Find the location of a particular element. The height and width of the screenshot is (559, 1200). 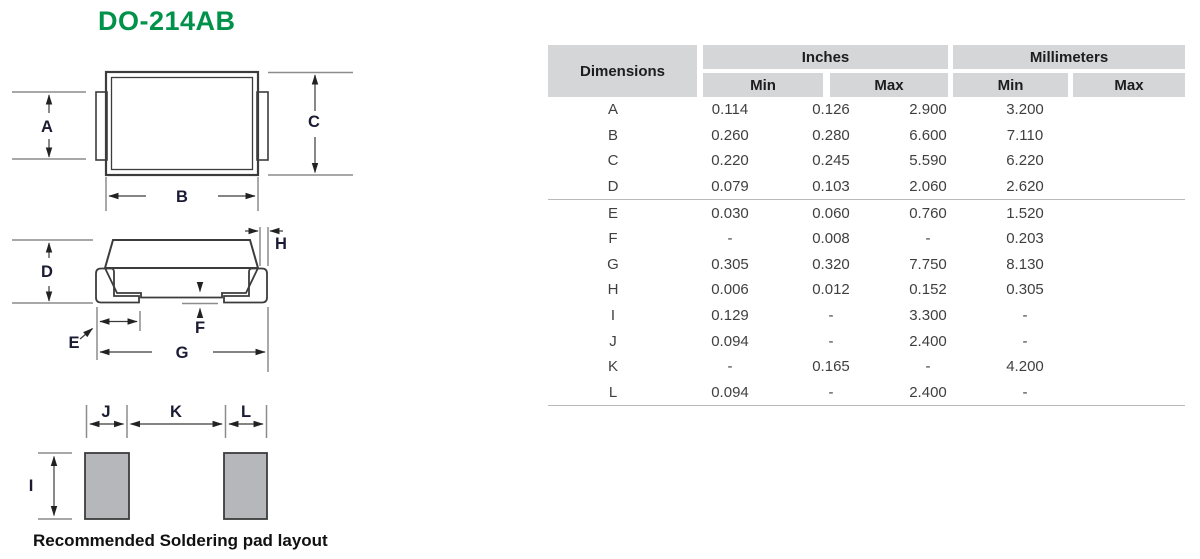

table-row: B 0.260 0.280 6.600 7.110 is located at coordinates (866, 136).